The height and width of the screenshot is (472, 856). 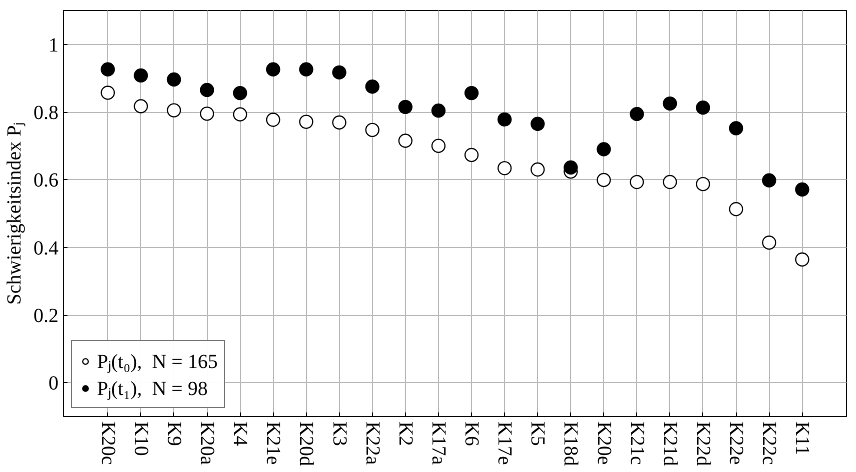 I want to click on legend-label: Pⱼ(t₁), N = 98, so click(x=152, y=389).